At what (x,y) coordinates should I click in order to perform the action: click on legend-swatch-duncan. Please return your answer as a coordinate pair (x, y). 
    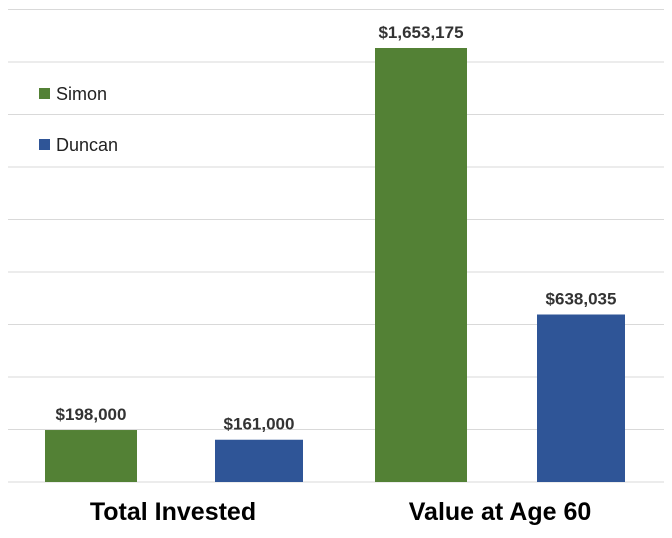
    Looking at the image, I should click on (44, 144).